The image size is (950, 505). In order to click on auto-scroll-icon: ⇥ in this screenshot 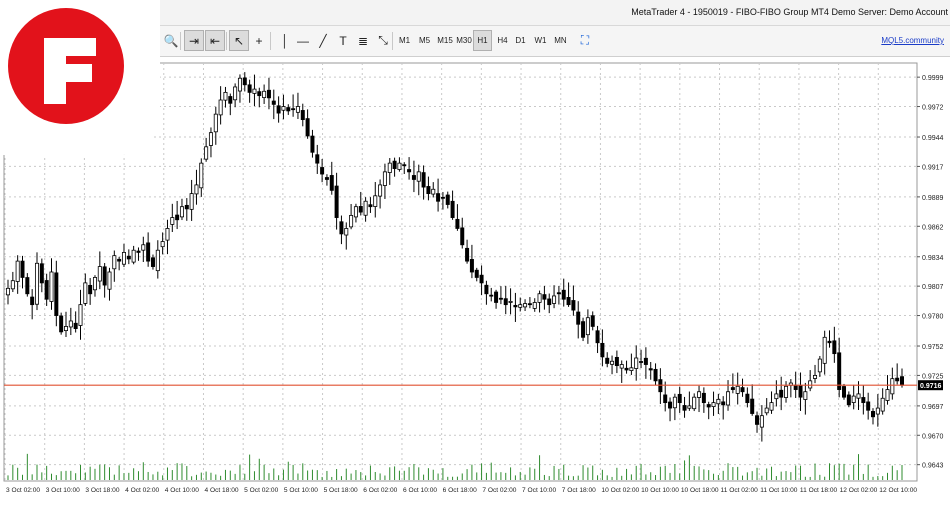, I will do `click(194, 40)`.